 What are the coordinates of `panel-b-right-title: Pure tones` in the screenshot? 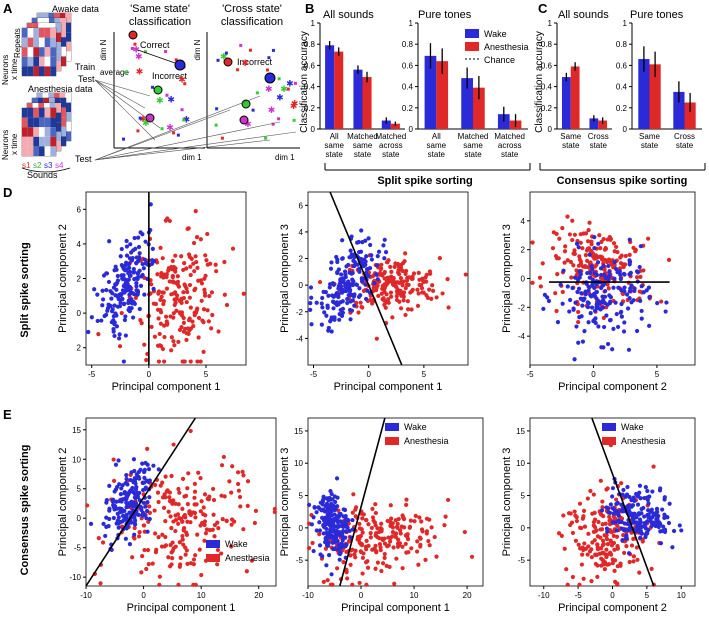 It's located at (445, 15).